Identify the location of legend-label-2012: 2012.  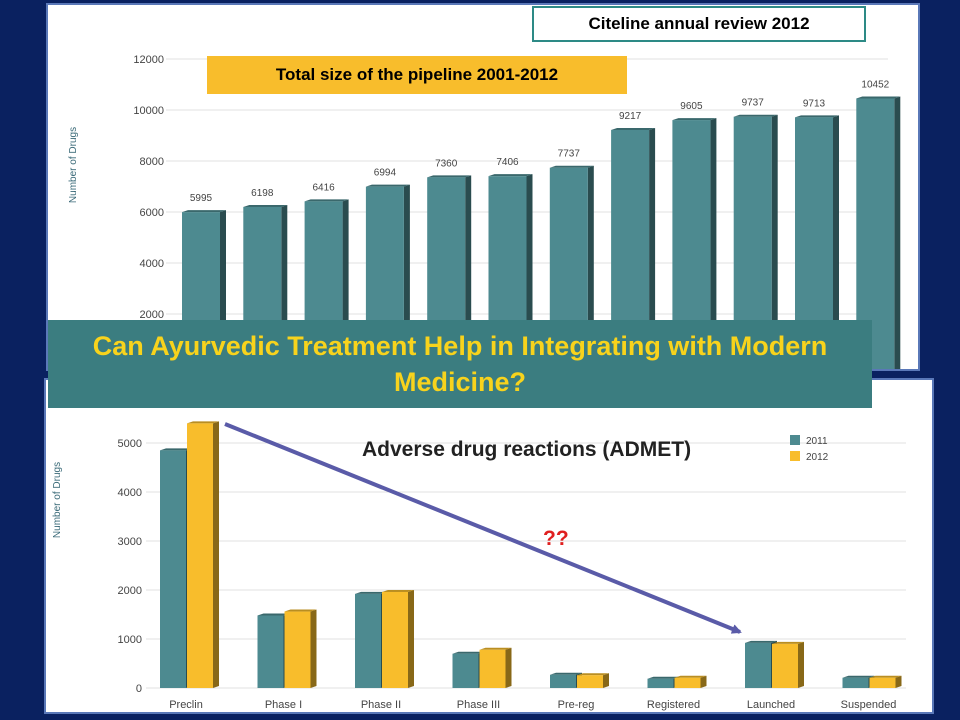
(817, 457).